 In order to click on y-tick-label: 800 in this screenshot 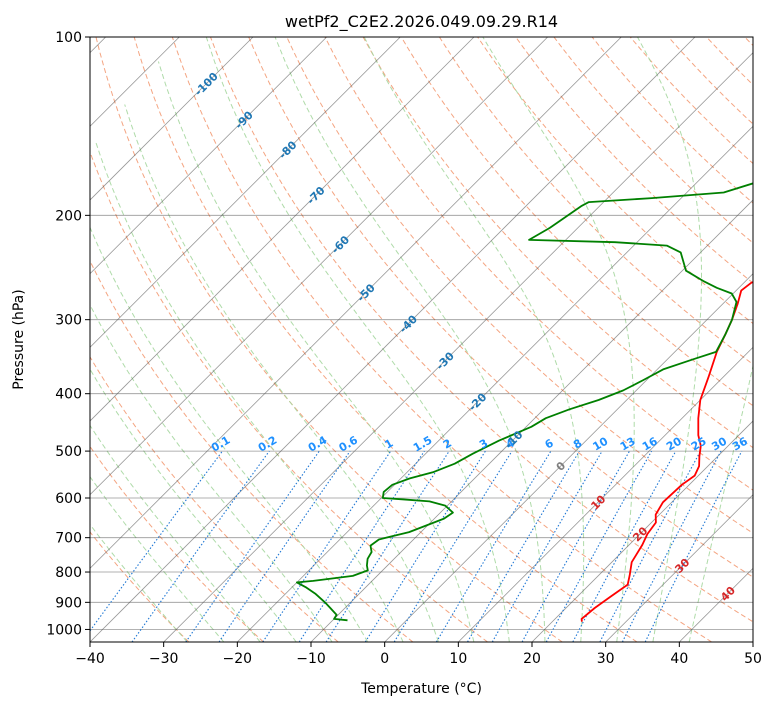, I will do `click(68, 573)`.